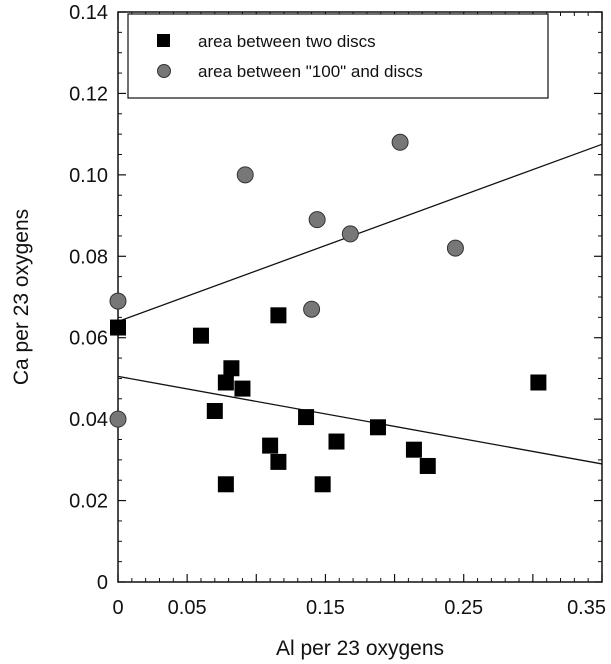  What do you see at coordinates (88, 176) in the screenshot?
I see `y-tick-label: 0.10` at bounding box center [88, 176].